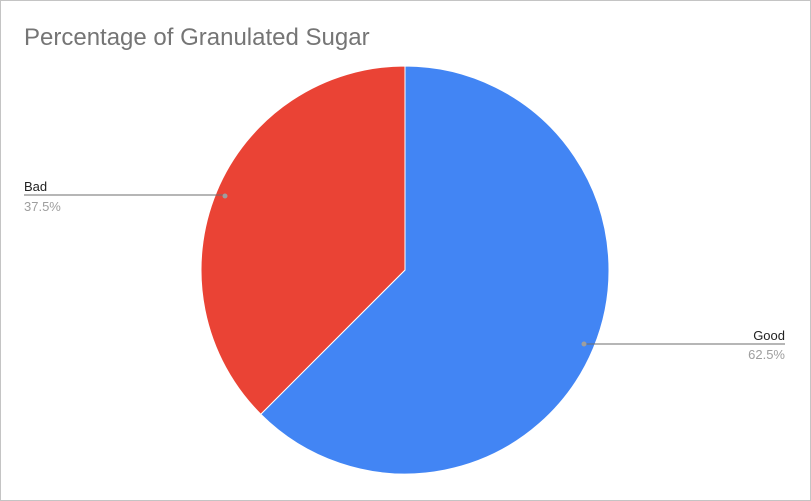  Describe the element at coordinates (35, 186) in the screenshot. I see `slice-label-bad: Bad` at that location.